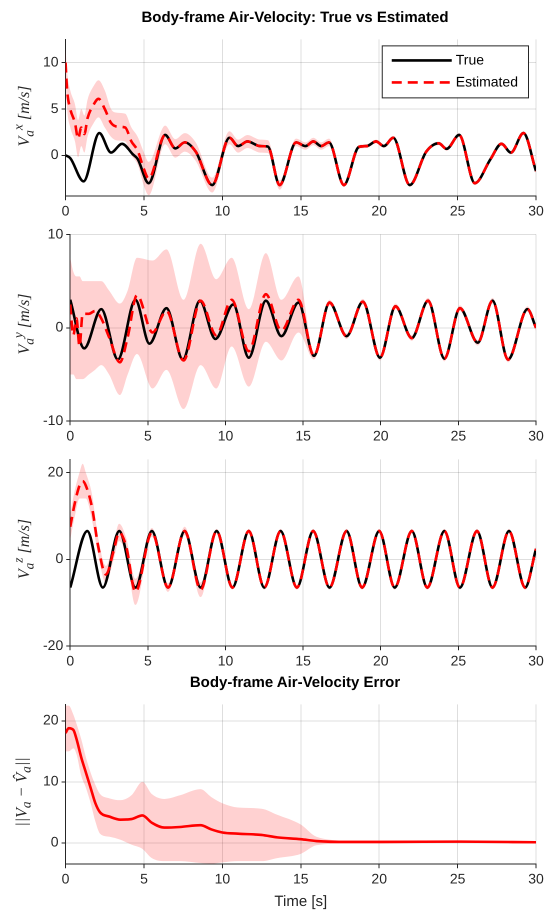  Describe the element at coordinates (53, 645) in the screenshot. I see `y-tick-label: -20` at that location.